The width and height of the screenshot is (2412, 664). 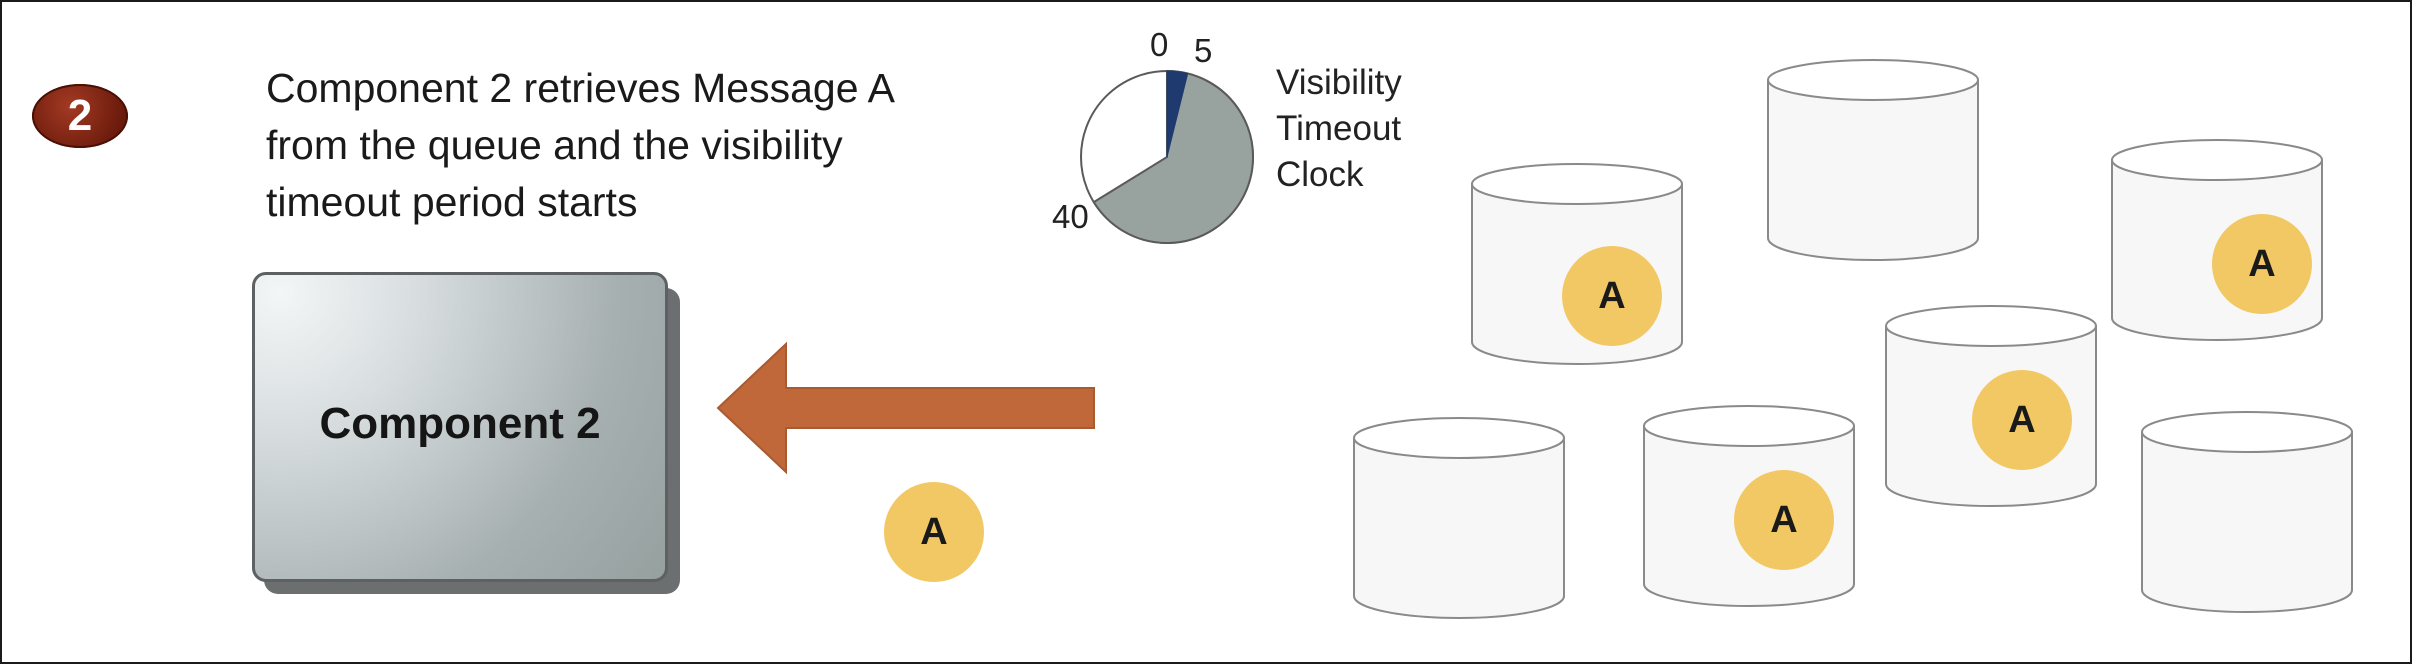 What do you see at coordinates (460, 423) in the screenshot?
I see `component-label: Component 2` at bounding box center [460, 423].